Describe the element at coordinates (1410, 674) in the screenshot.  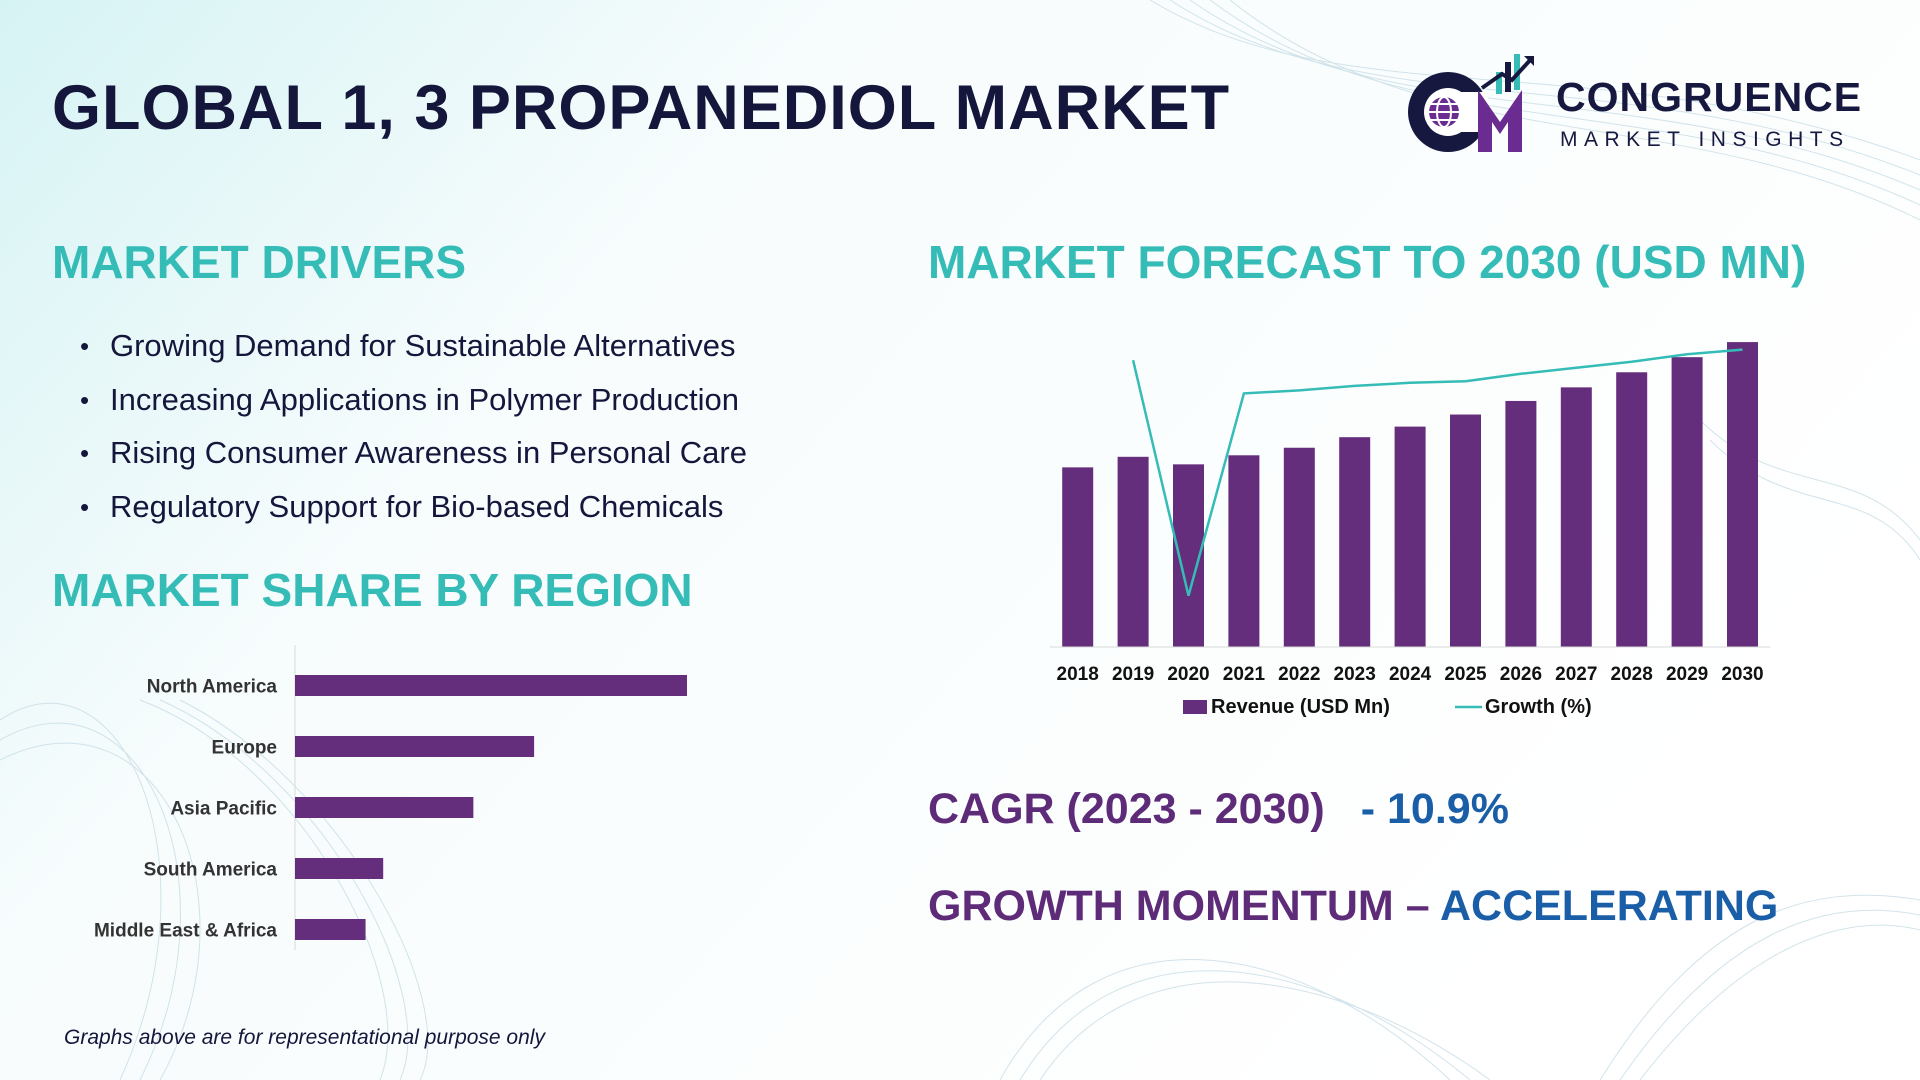
I see `year-tick-label: 2024` at that location.